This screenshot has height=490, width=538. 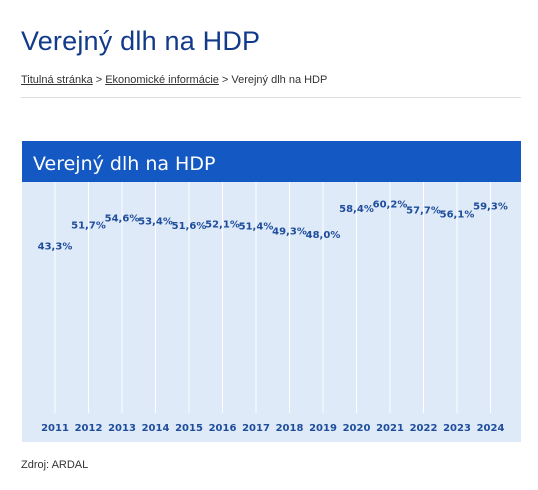 What do you see at coordinates (88, 226) in the screenshot?
I see `chart-data-label: 51,7%` at bounding box center [88, 226].